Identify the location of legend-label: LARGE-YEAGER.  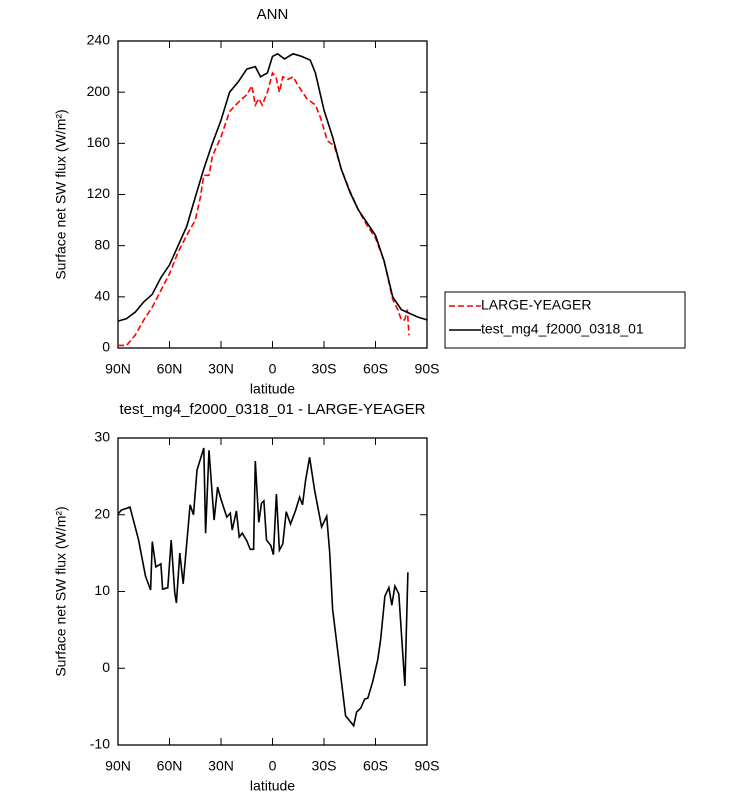
(536, 305).